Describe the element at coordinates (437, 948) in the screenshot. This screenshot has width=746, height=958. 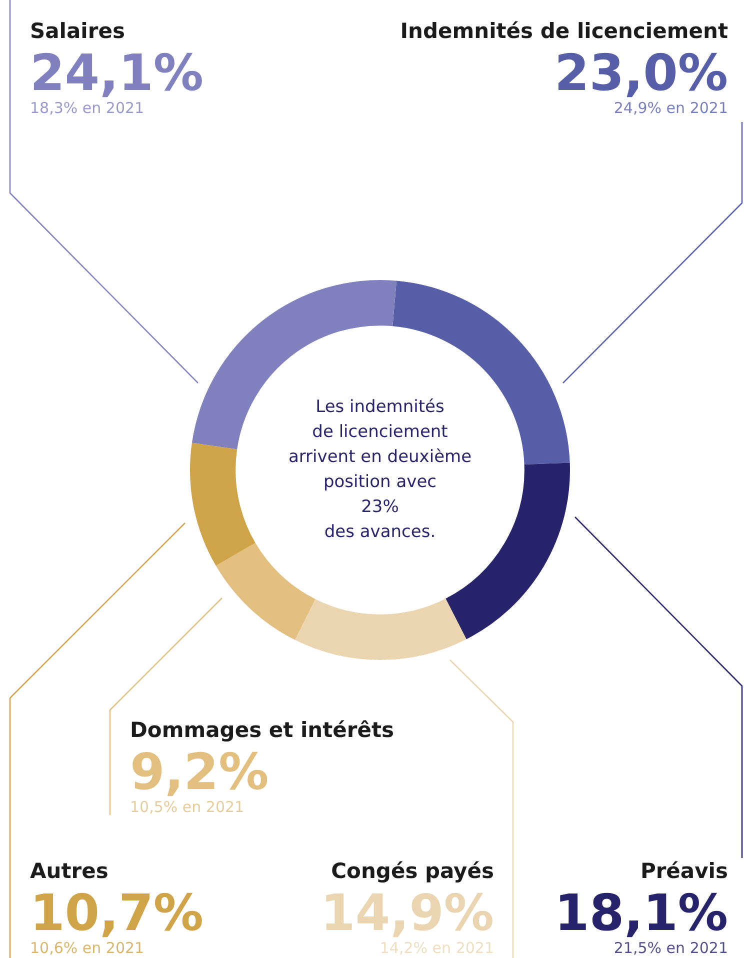
I see `text: 14,2% en 2021` at that location.